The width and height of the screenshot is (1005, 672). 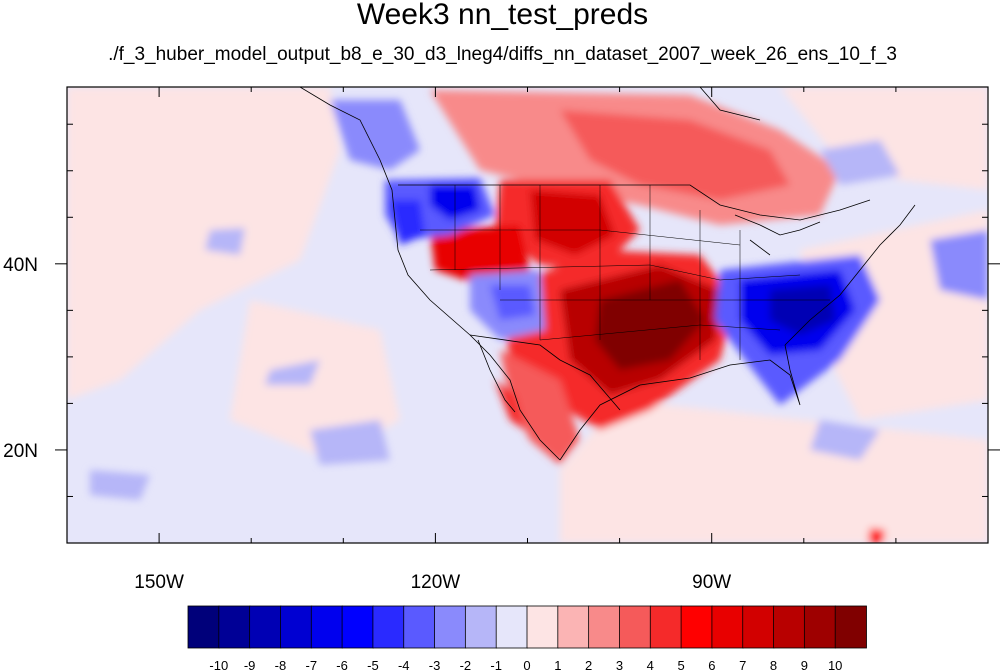 What do you see at coordinates (281, 665) in the screenshot?
I see `colorbar-tick-label: -8` at bounding box center [281, 665].